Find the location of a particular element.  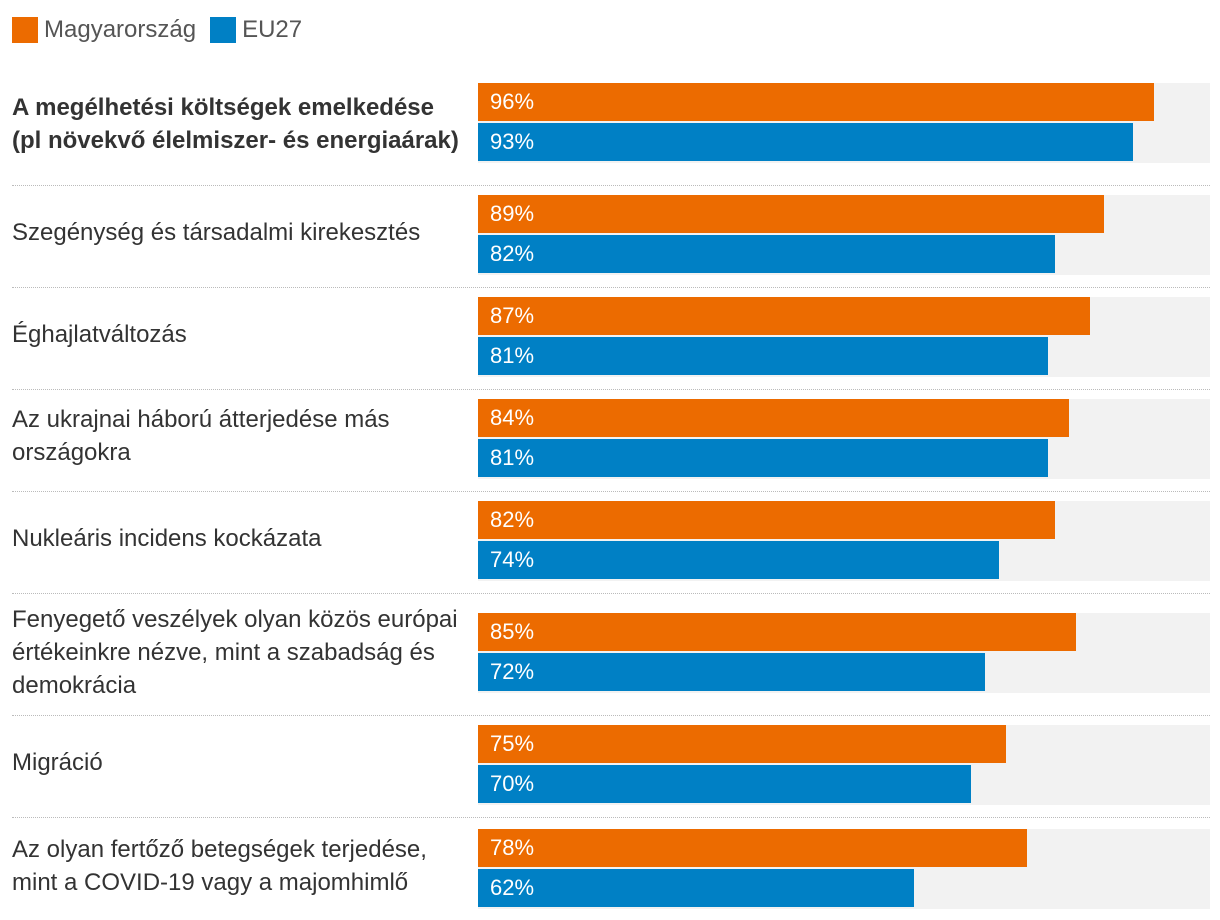

bar-track: 85% 72% is located at coordinates (844, 653).